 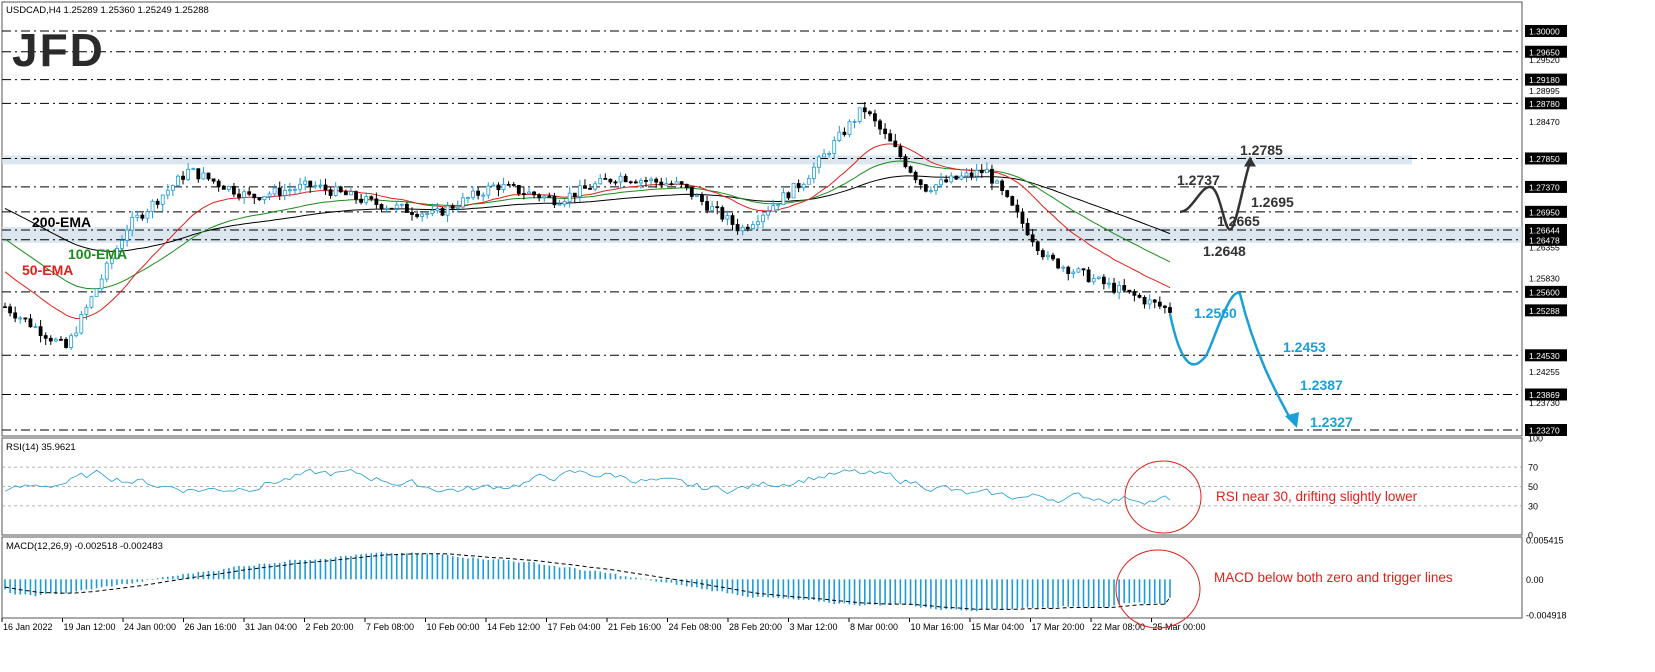 I want to click on bearish-scenario-path, so click(x=1230, y=356).